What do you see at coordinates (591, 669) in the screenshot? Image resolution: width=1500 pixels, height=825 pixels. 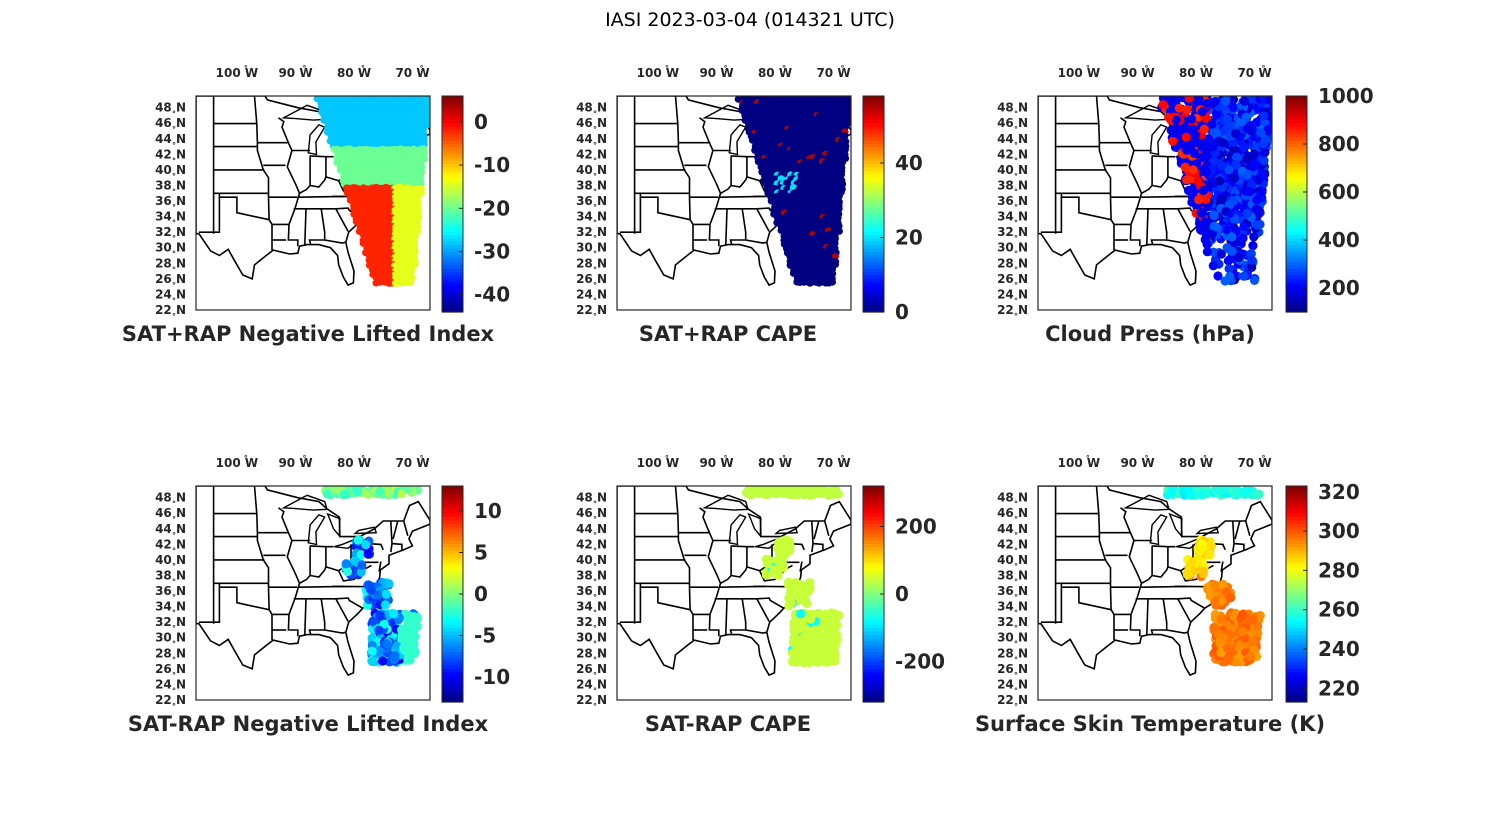 I see `lat-tick-label: 26 N` at bounding box center [591, 669].